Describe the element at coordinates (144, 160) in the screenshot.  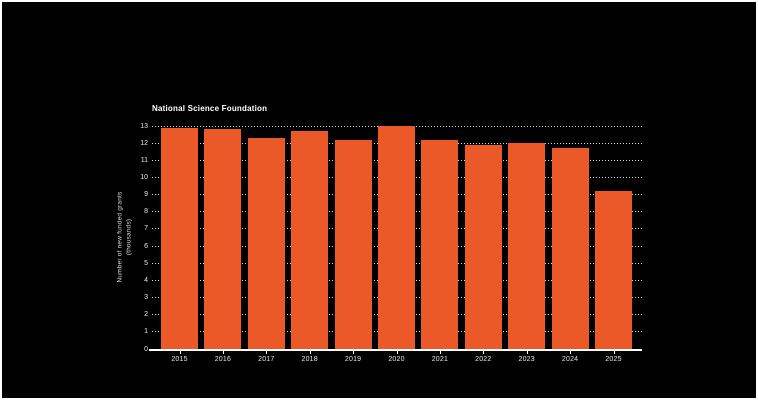
I see `y-tick-label: 11` at that location.